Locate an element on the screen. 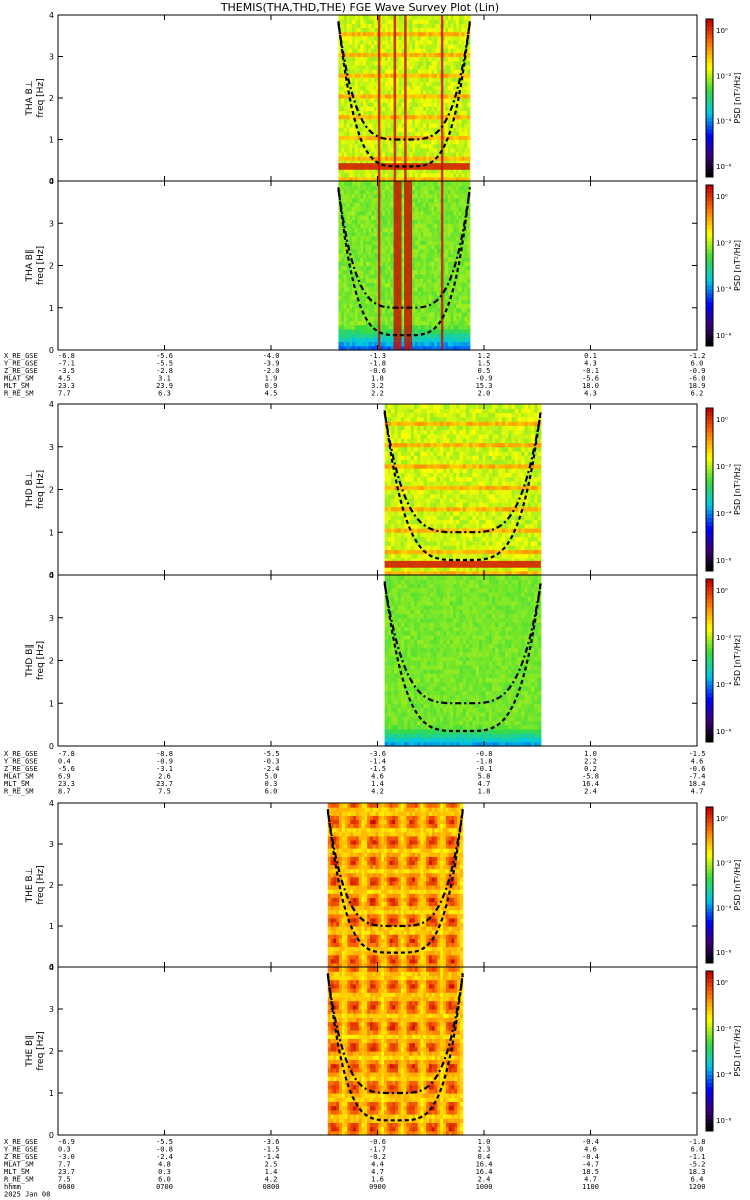 This screenshot has width=750, height=1200. panel-freq-label: freq [Hz] is located at coordinates (41, 97).